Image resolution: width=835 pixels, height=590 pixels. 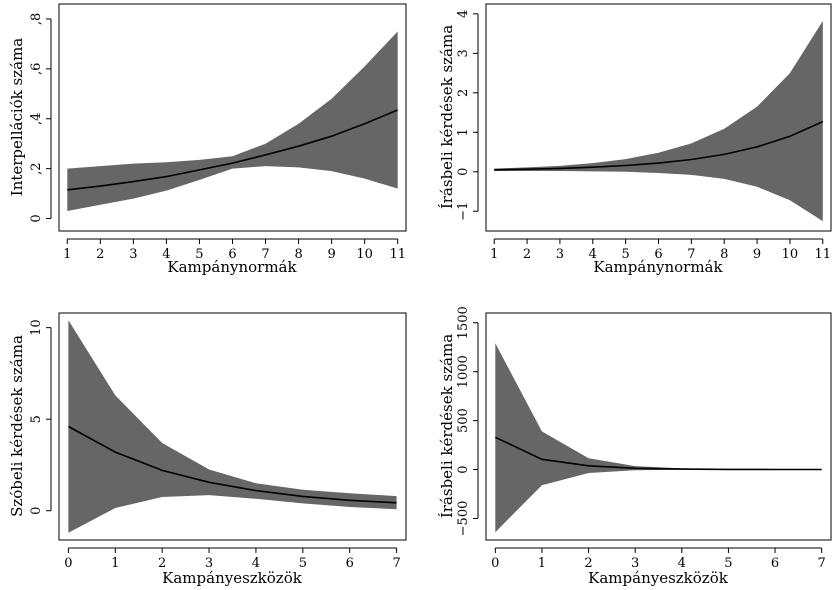 I want to click on y-axis-label: Szóbeli kérdések száma, so click(x=17, y=426).